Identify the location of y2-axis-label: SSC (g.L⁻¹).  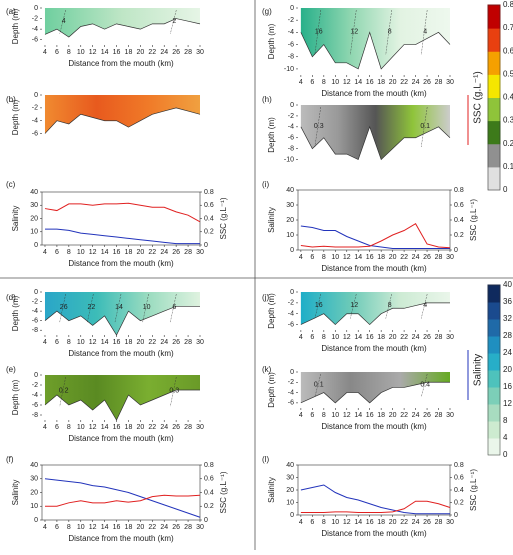
(473, 490).